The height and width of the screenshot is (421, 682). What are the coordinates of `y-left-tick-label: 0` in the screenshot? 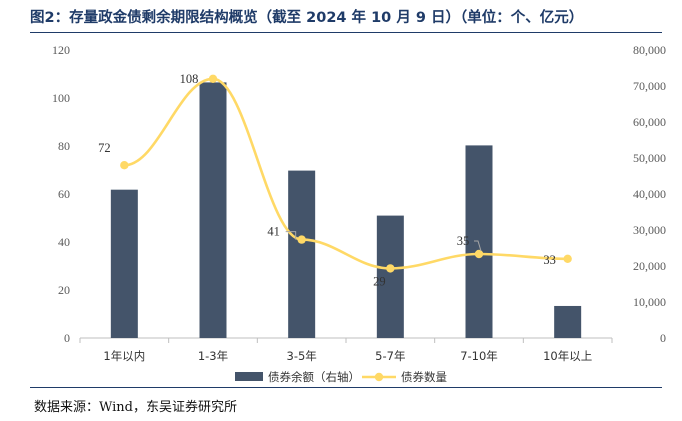 It's located at (67, 338).